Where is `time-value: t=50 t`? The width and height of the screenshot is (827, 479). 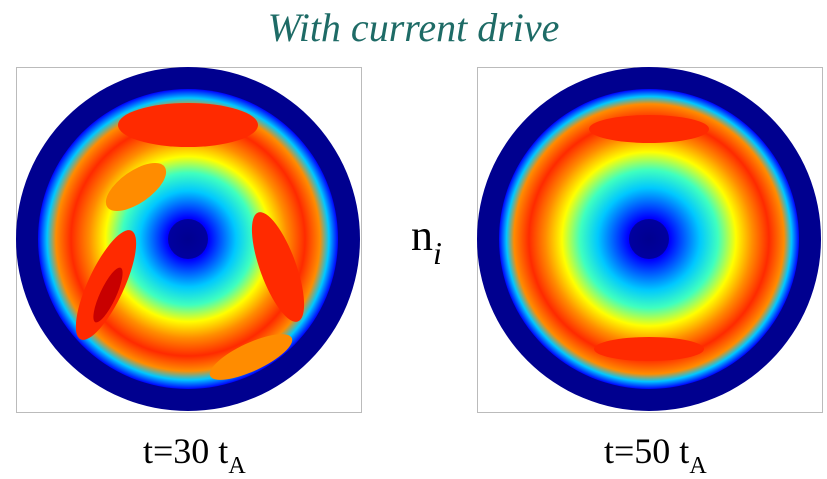
time-value: t=50 t is located at coordinates (647, 451).